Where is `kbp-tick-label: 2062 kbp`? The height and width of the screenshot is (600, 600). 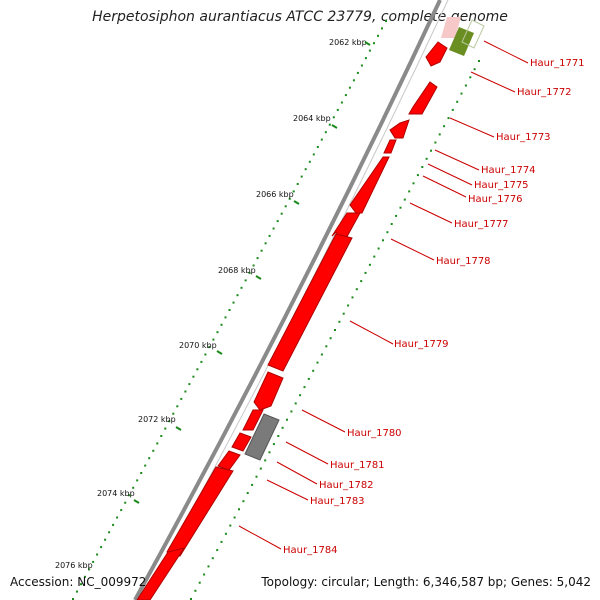 kbp-tick-label: 2062 kbp is located at coordinates (348, 42).